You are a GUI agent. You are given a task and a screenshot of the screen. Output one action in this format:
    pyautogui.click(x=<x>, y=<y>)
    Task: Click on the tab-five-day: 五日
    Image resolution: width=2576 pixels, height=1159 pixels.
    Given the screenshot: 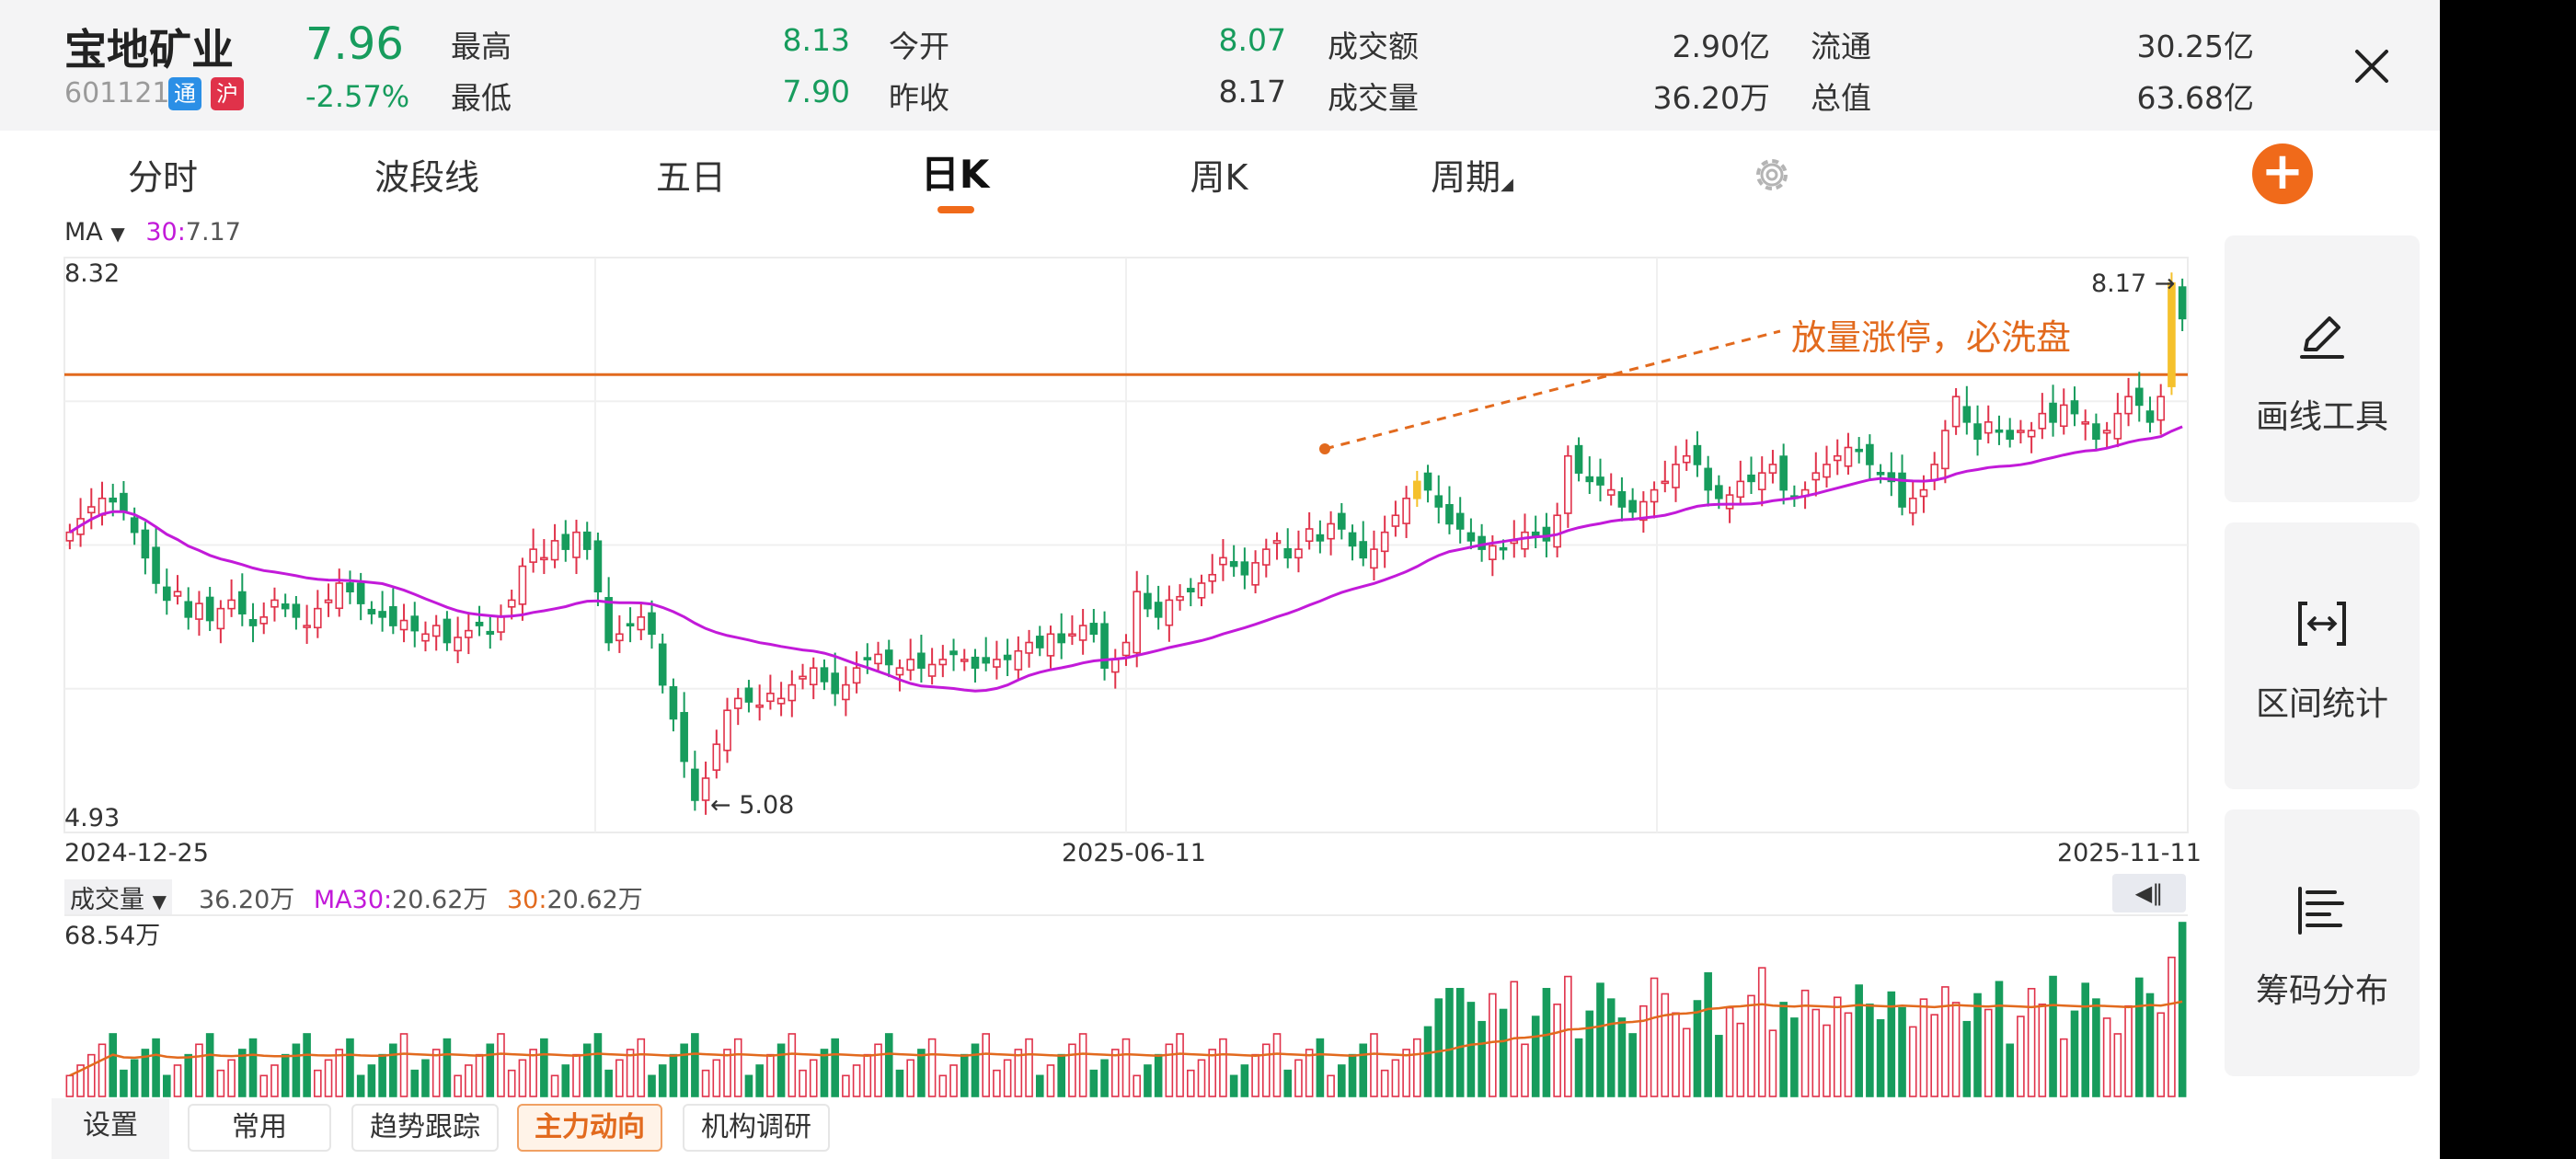 What is the action you would take?
    pyautogui.click(x=690, y=177)
    